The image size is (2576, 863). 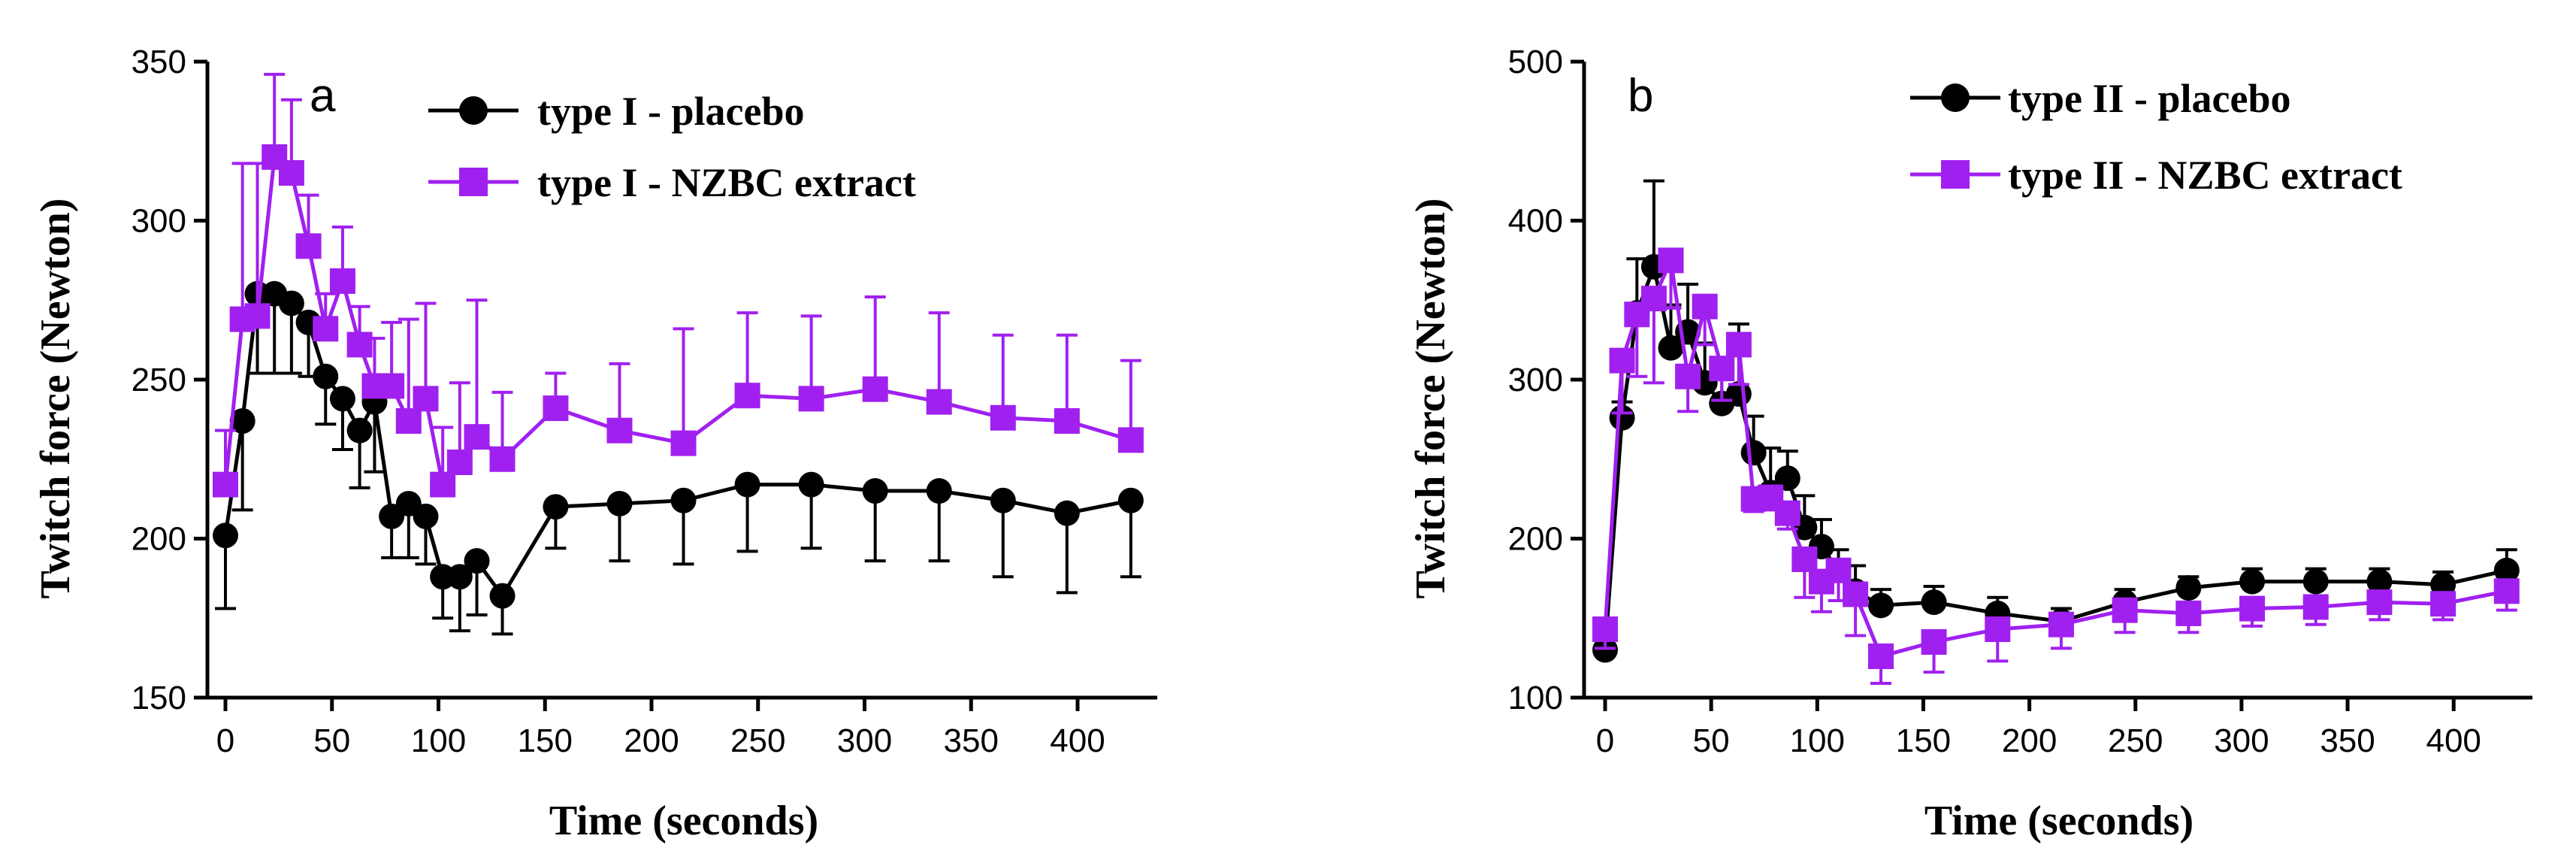 I want to click on panel-a-y-tick-label: 150, so click(x=159, y=698).